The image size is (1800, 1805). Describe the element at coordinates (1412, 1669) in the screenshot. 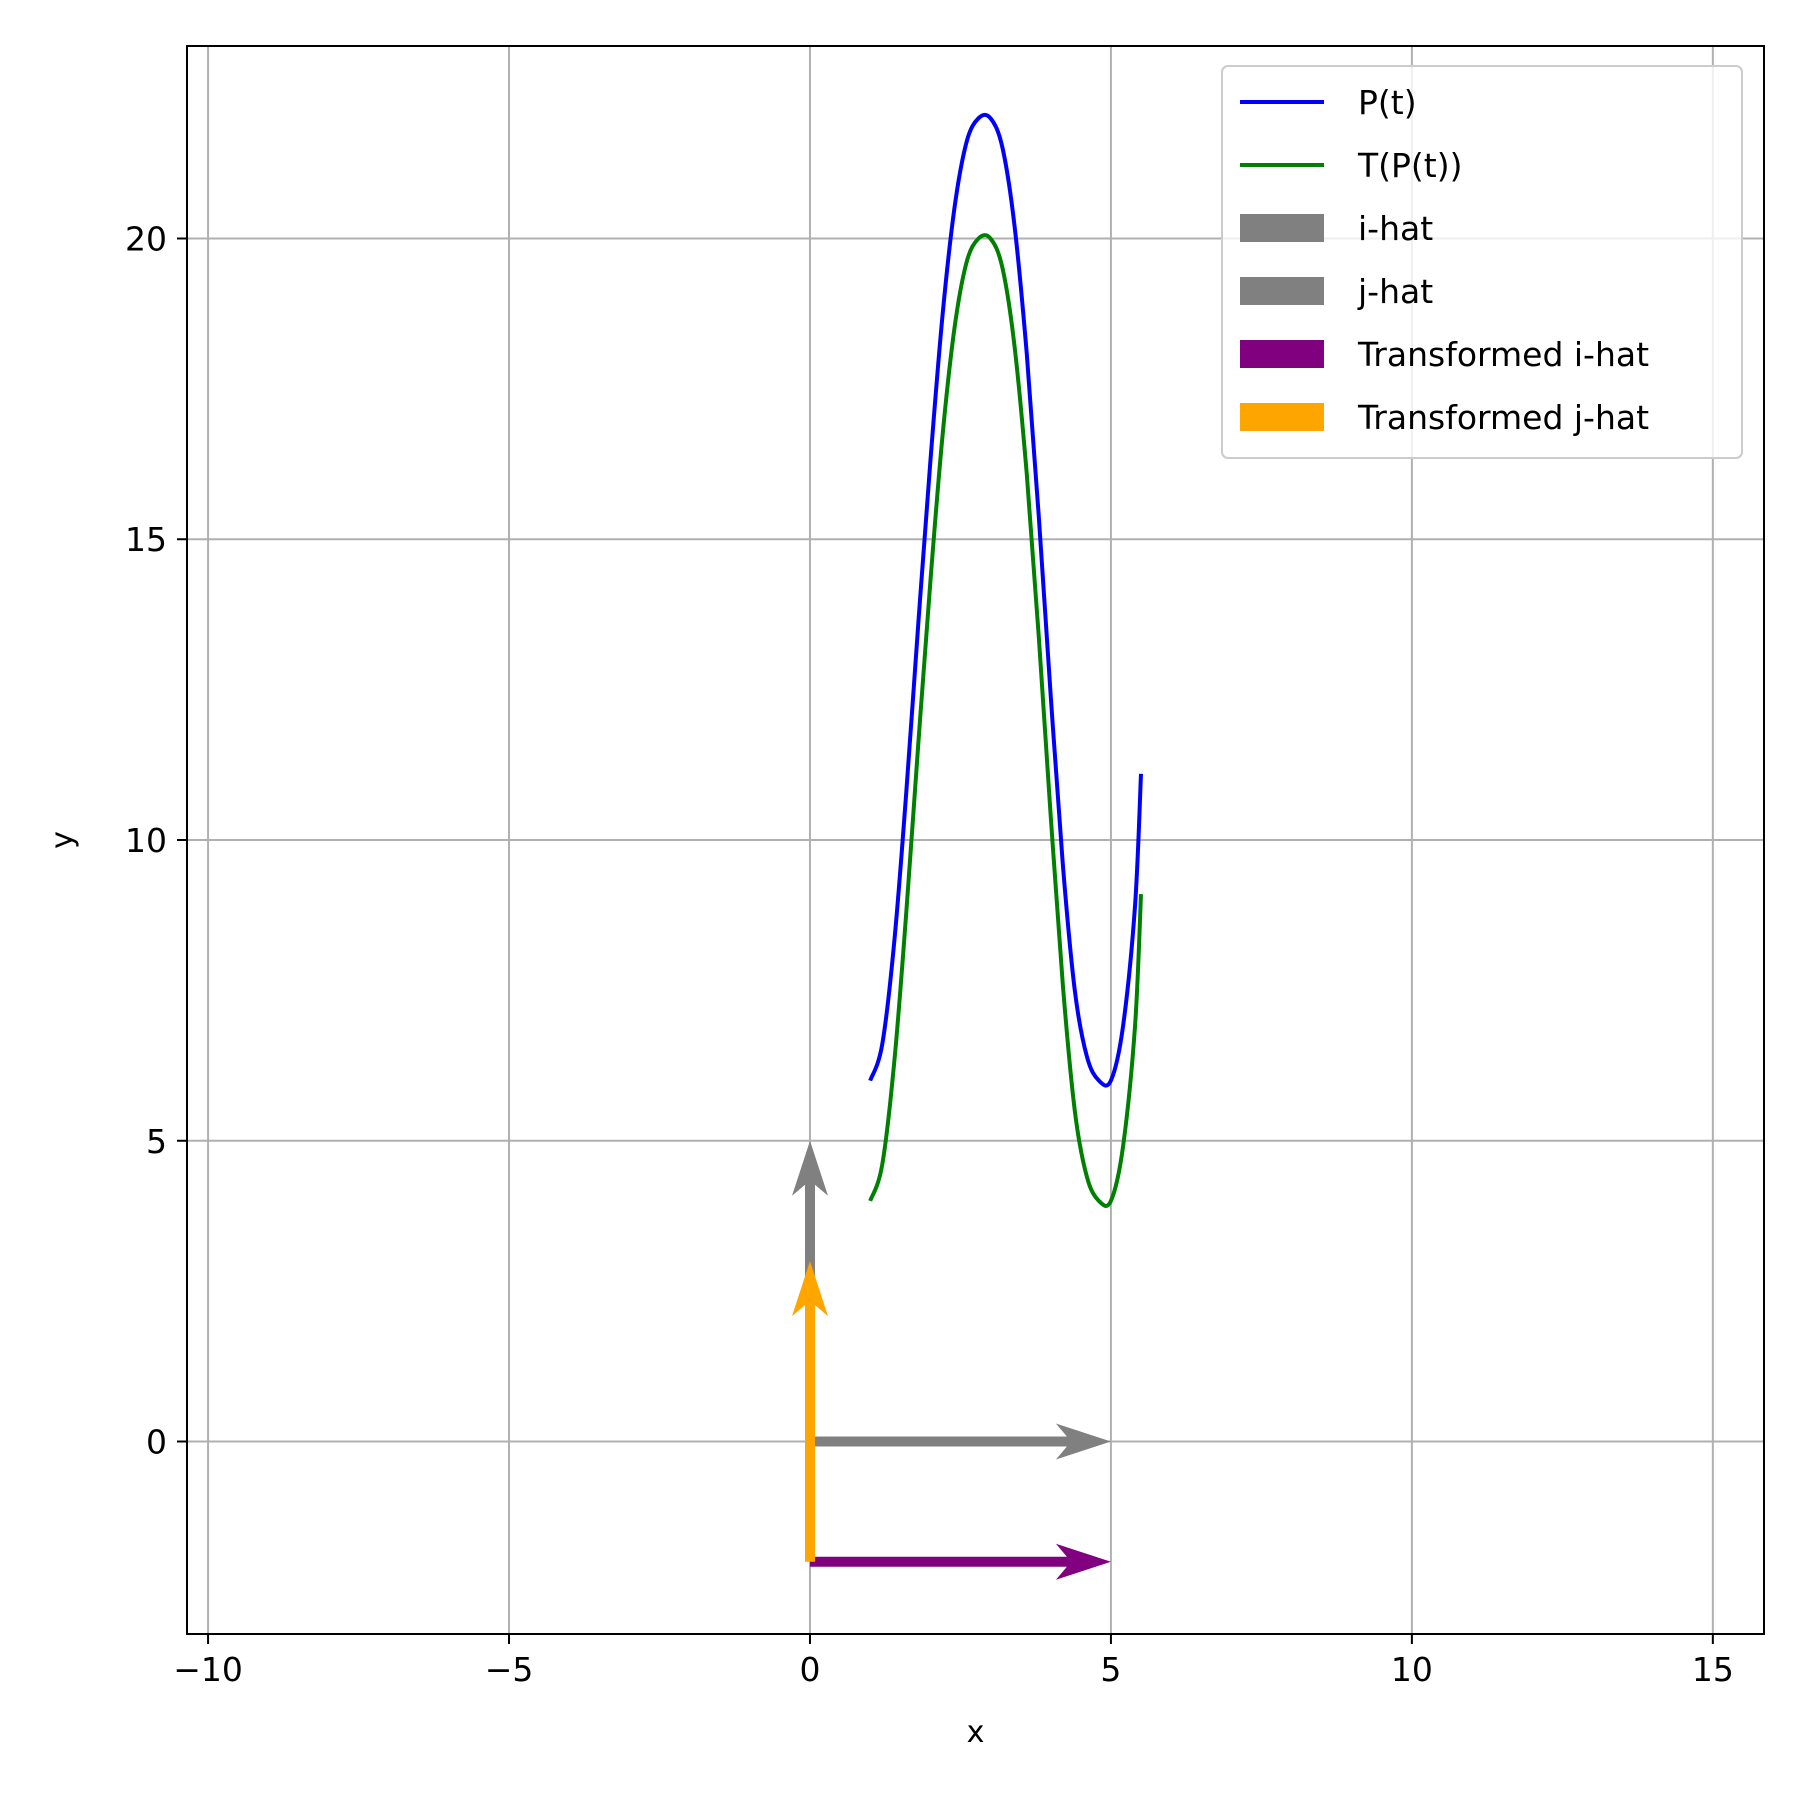

I see `x-tick-label: 10` at that location.